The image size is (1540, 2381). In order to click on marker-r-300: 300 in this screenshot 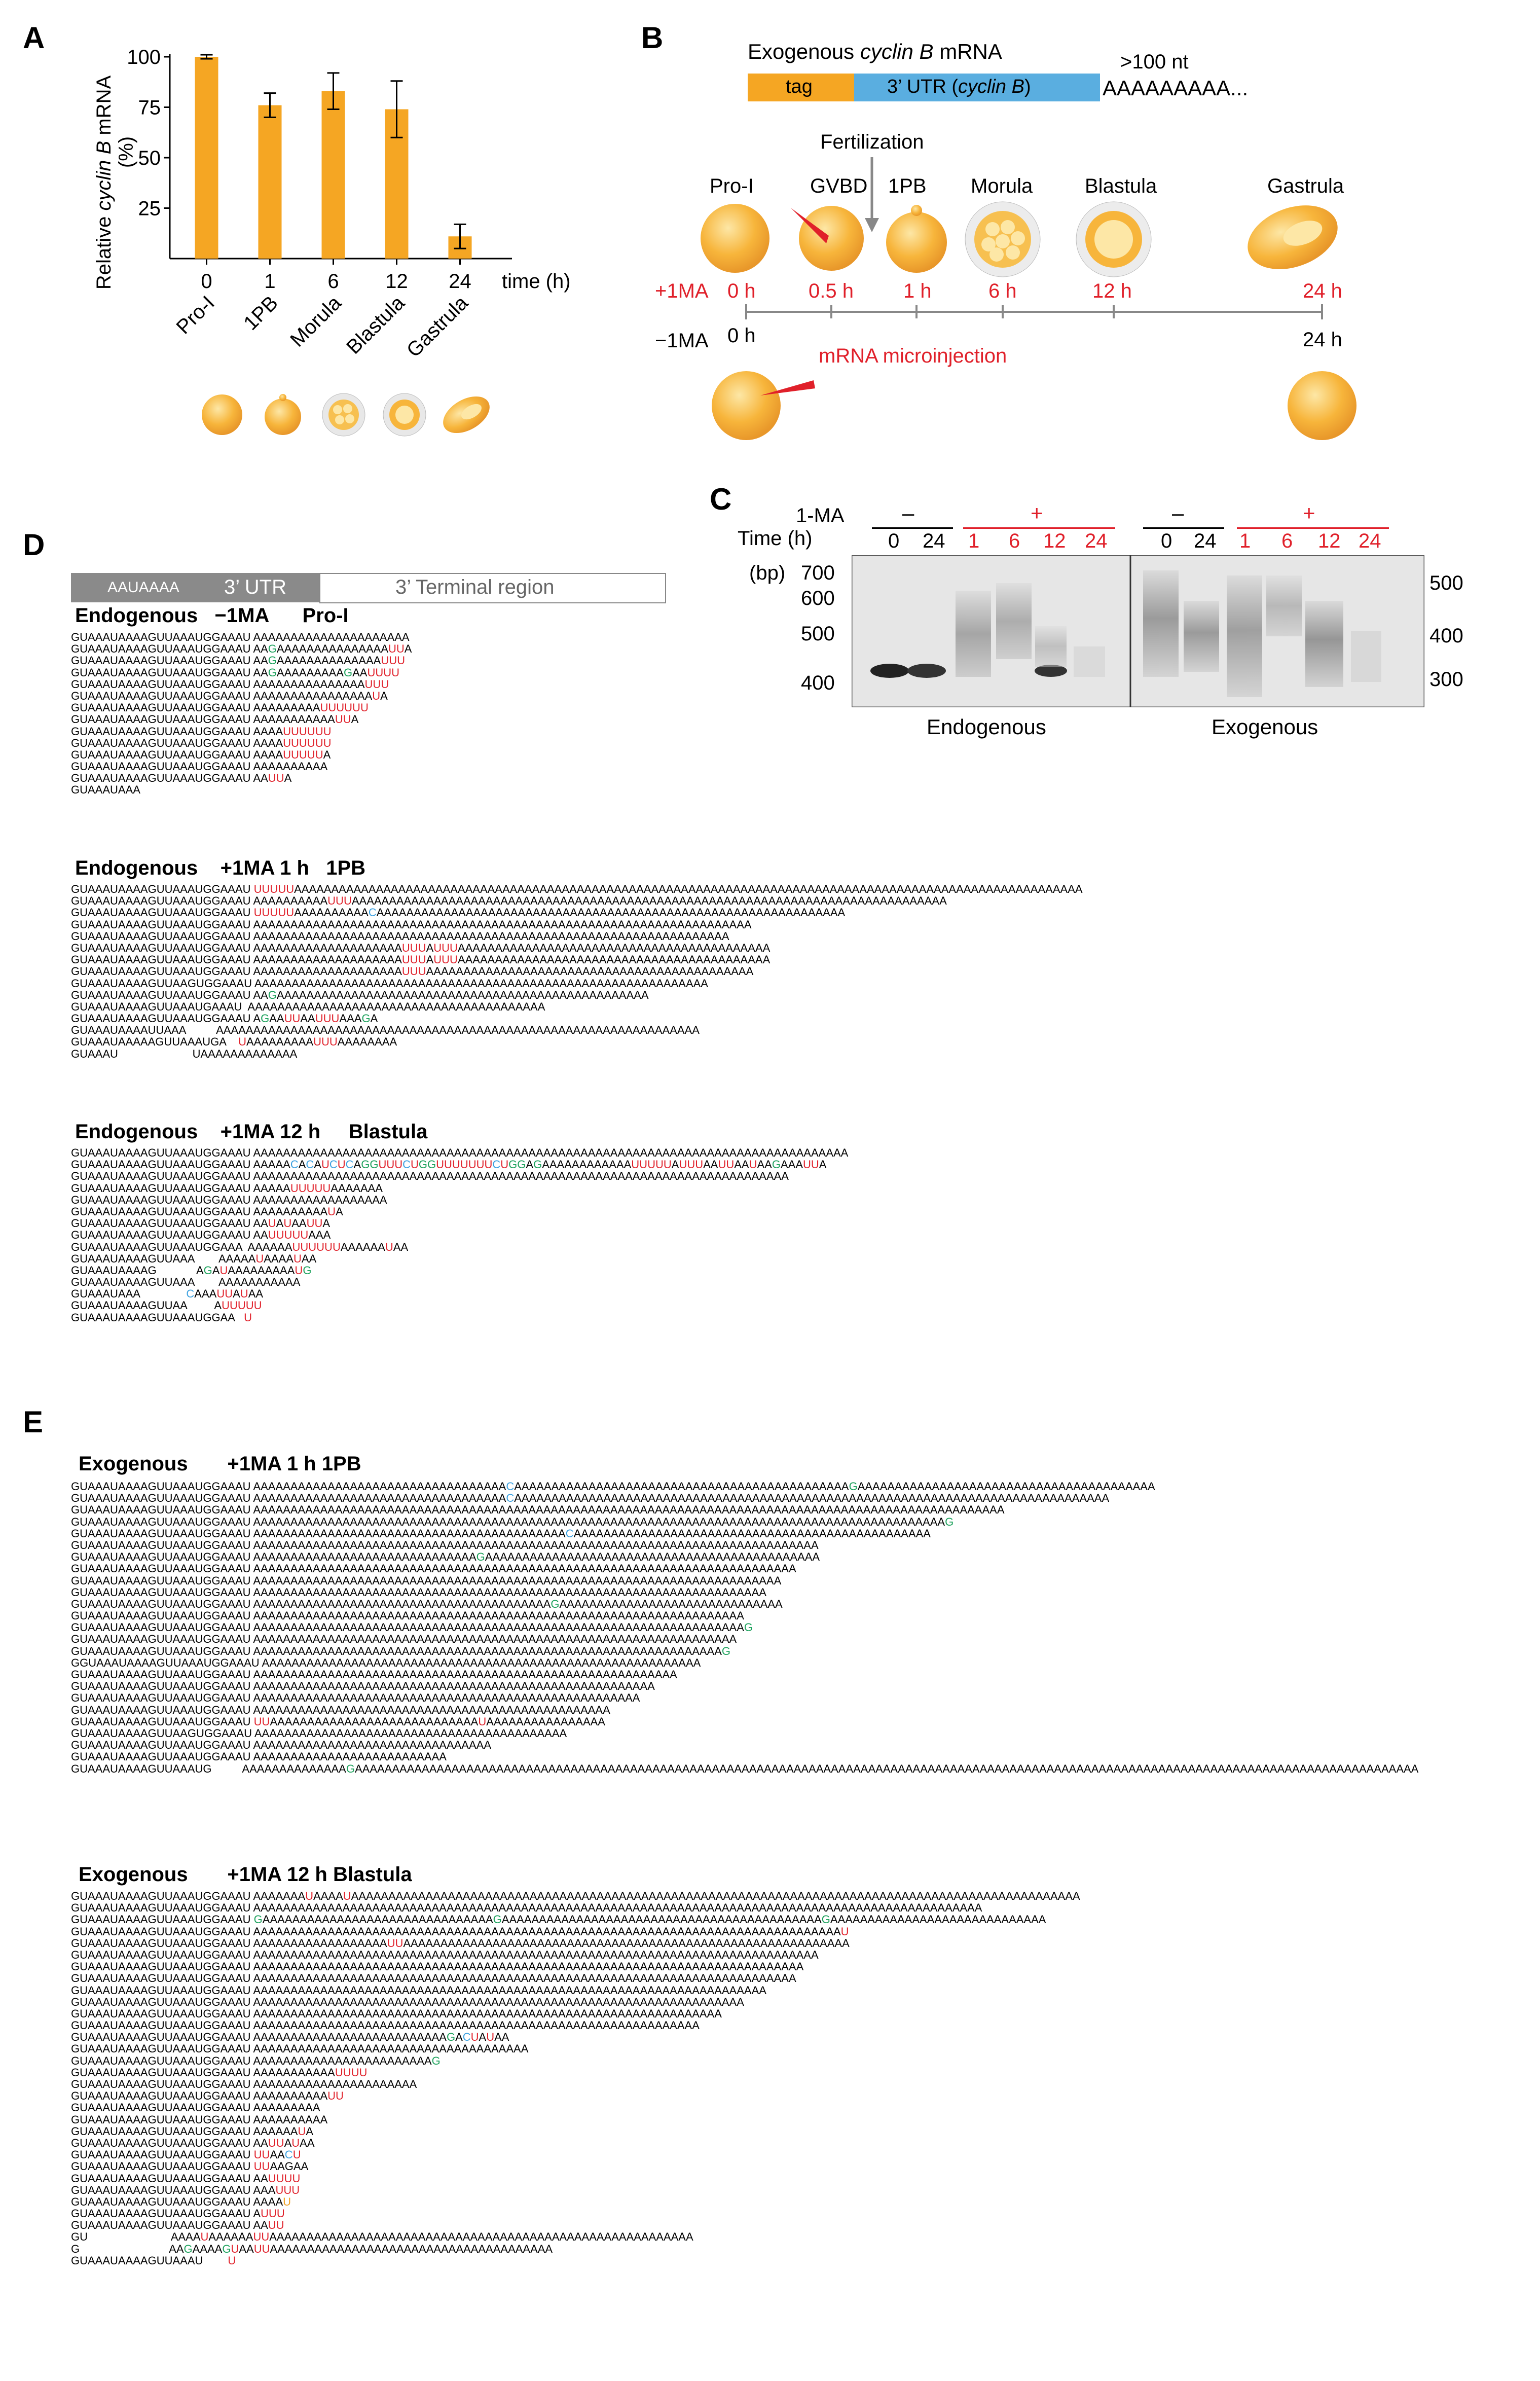, I will do `click(1446, 679)`.